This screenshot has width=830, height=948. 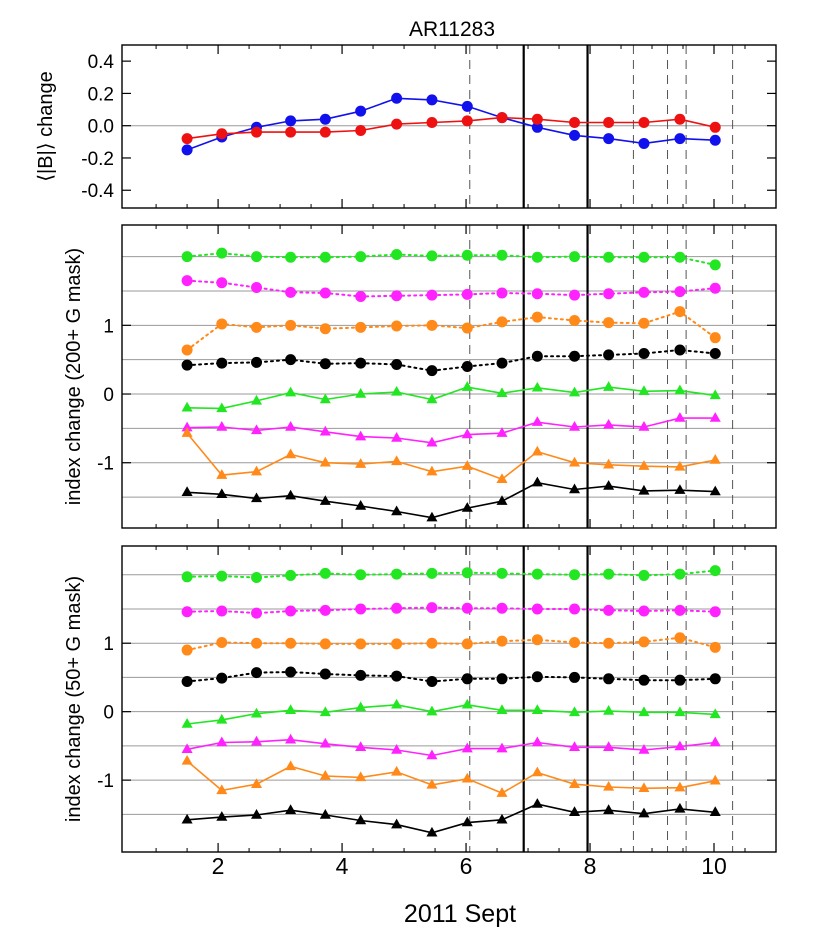 What do you see at coordinates (342, 866) in the screenshot?
I see `x-tick-label: 4` at bounding box center [342, 866].